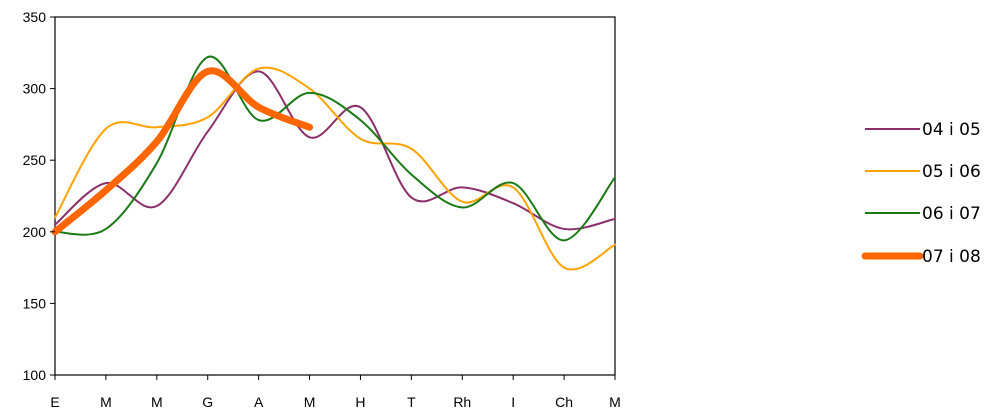 Image resolution: width=1001 pixels, height=418 pixels. I want to click on x-tick-label: T, so click(411, 402).